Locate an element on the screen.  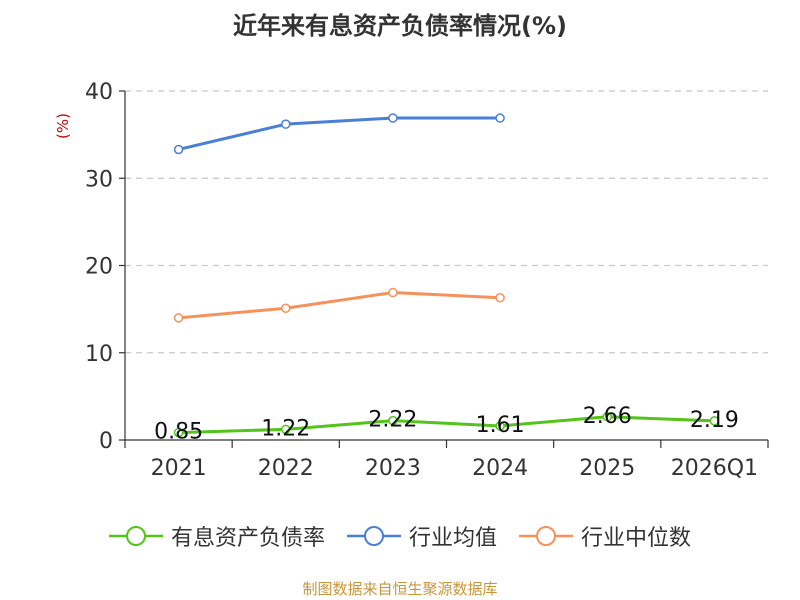
x-tick-label: 2026Q1 is located at coordinates (714, 468).